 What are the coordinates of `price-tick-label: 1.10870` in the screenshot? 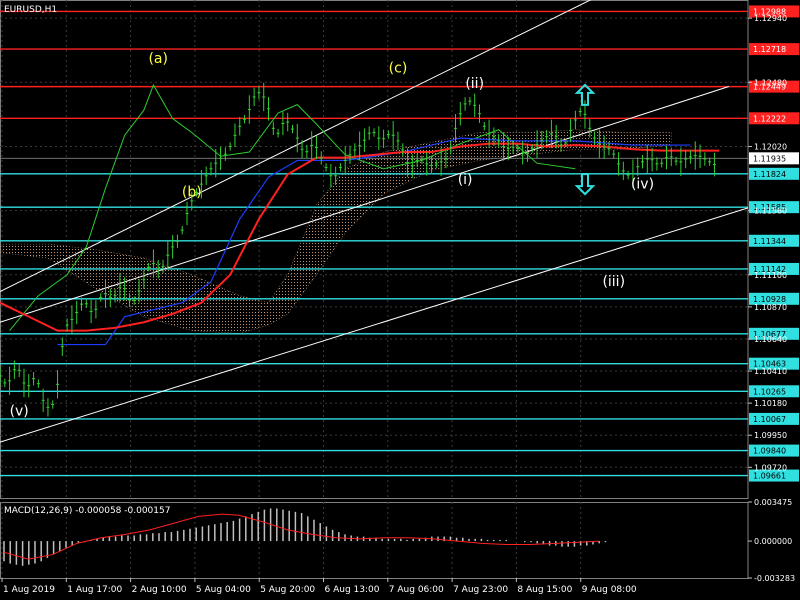 It's located at (770, 307).